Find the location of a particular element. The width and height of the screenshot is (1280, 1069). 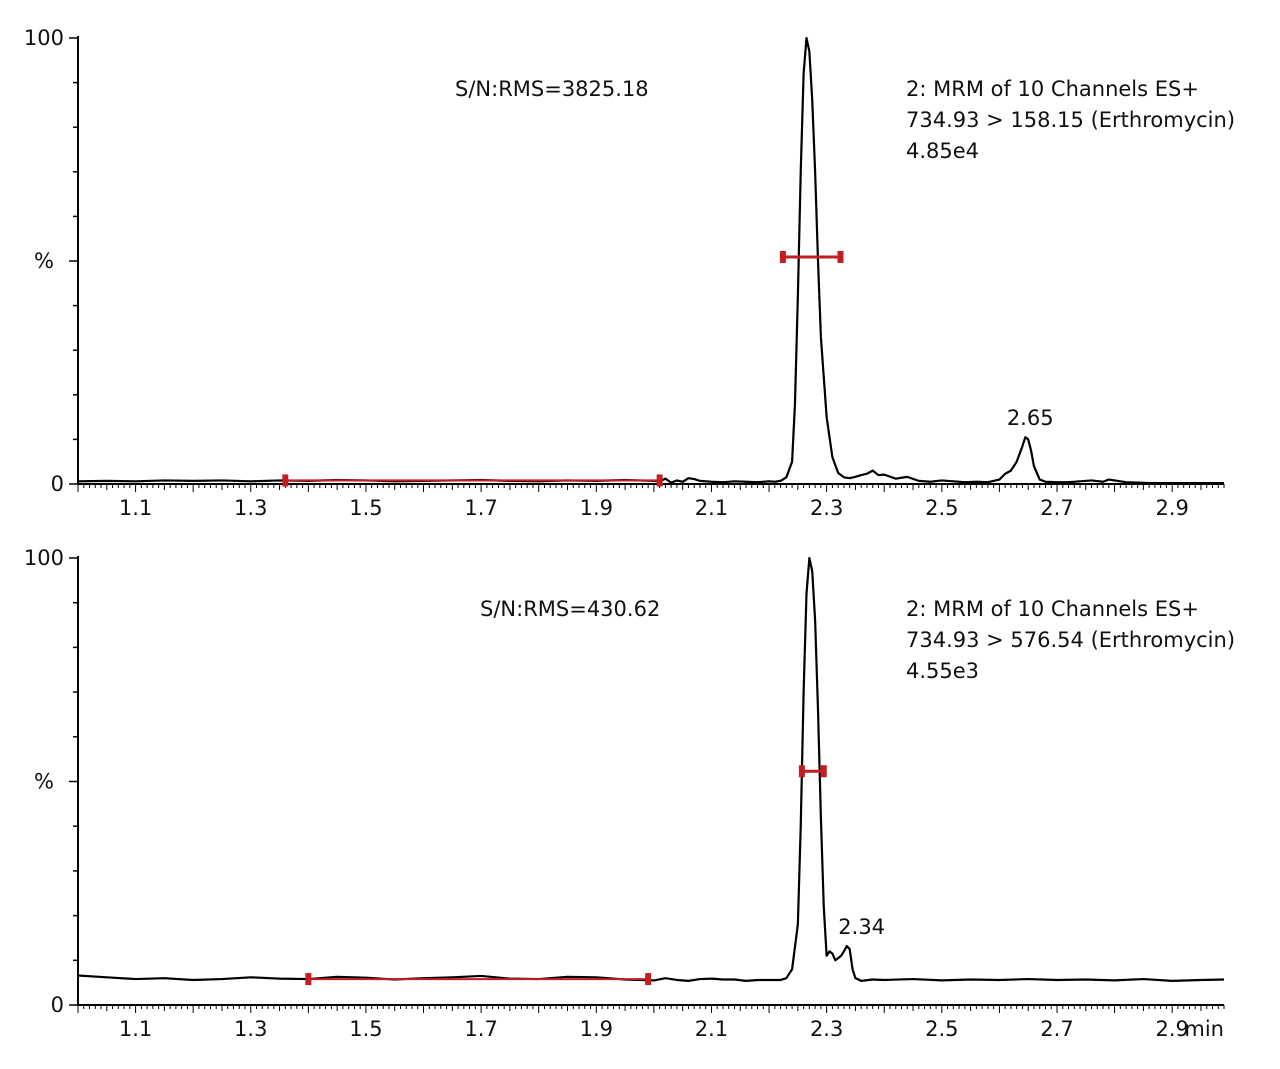

channel-info-line: 4.85e4 is located at coordinates (942, 151).